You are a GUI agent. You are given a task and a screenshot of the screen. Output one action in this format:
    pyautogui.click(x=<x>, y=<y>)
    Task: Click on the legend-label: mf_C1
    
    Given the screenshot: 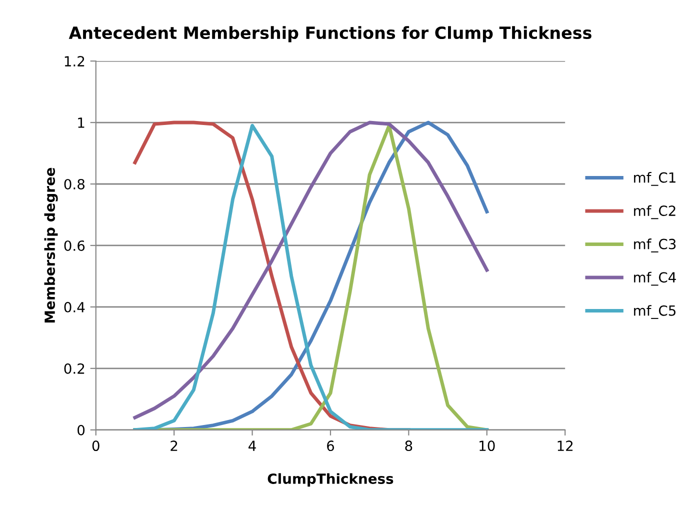 What is the action you would take?
    pyautogui.click(x=655, y=179)
    